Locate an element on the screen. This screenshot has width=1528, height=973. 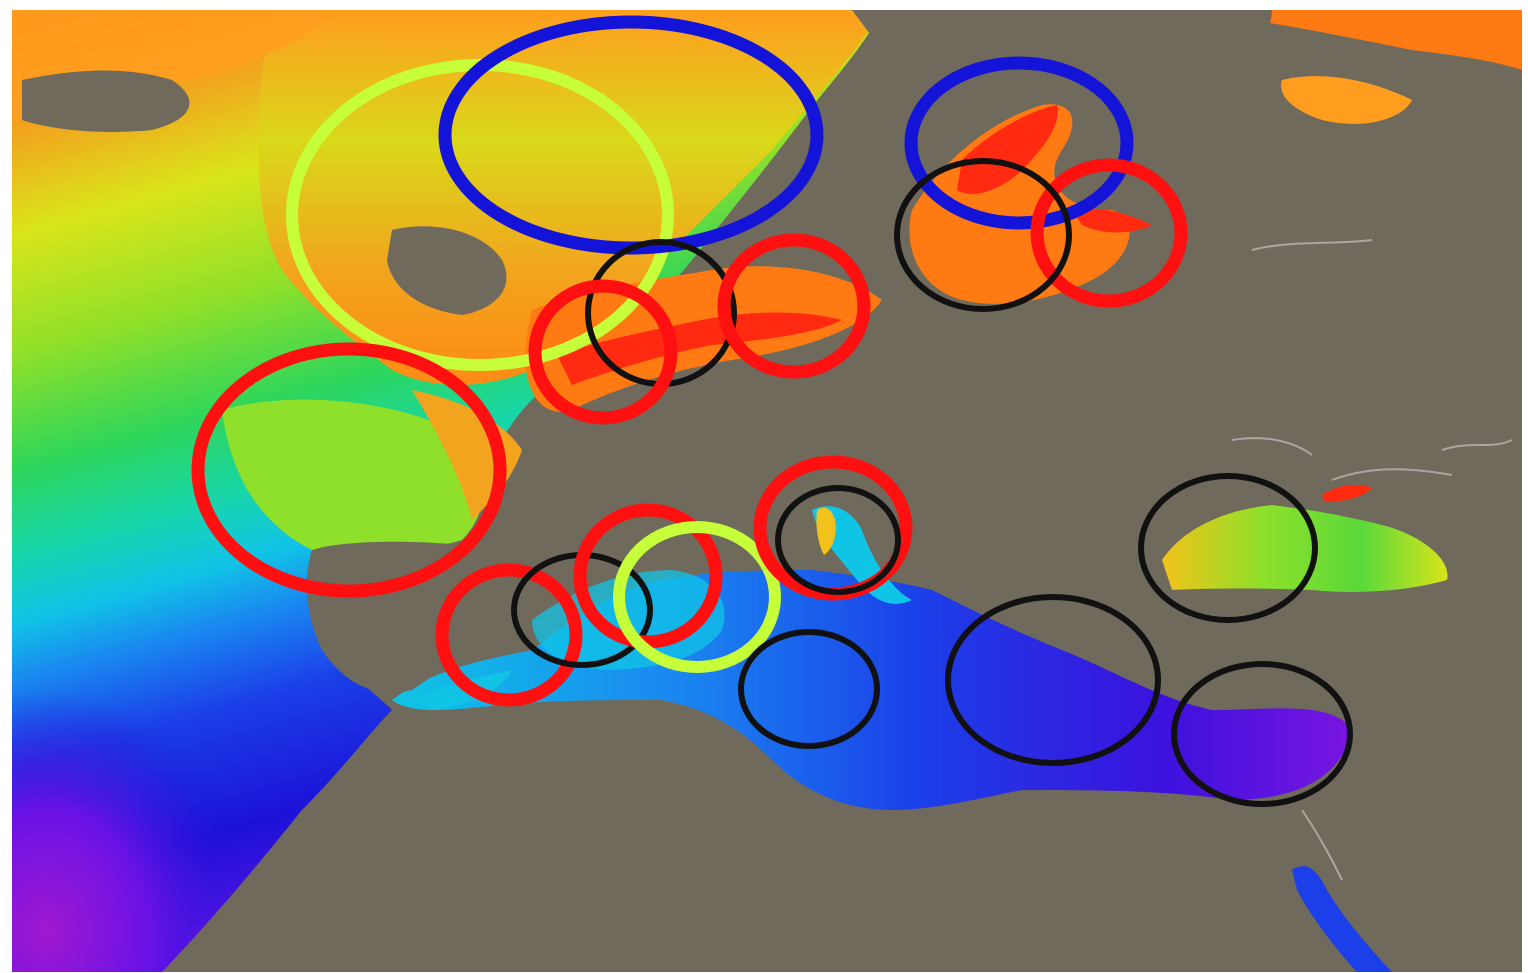
northern-coast-warm is located at coordinates (1387, 40).